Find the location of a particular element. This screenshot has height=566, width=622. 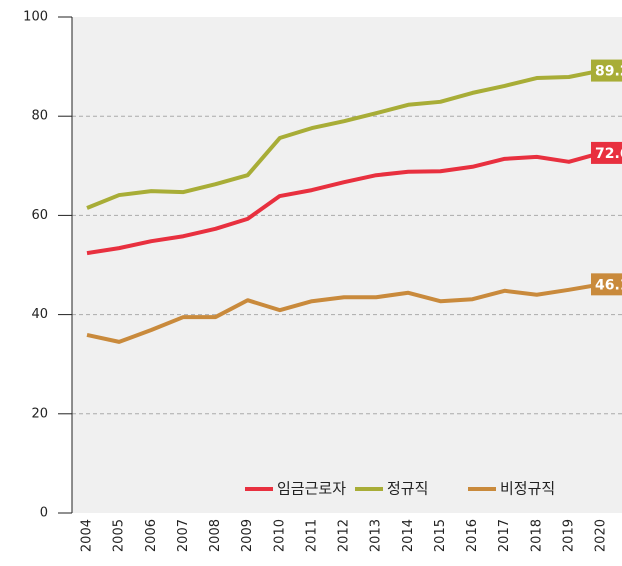

end-label: 46.1 is located at coordinates (608, 285).